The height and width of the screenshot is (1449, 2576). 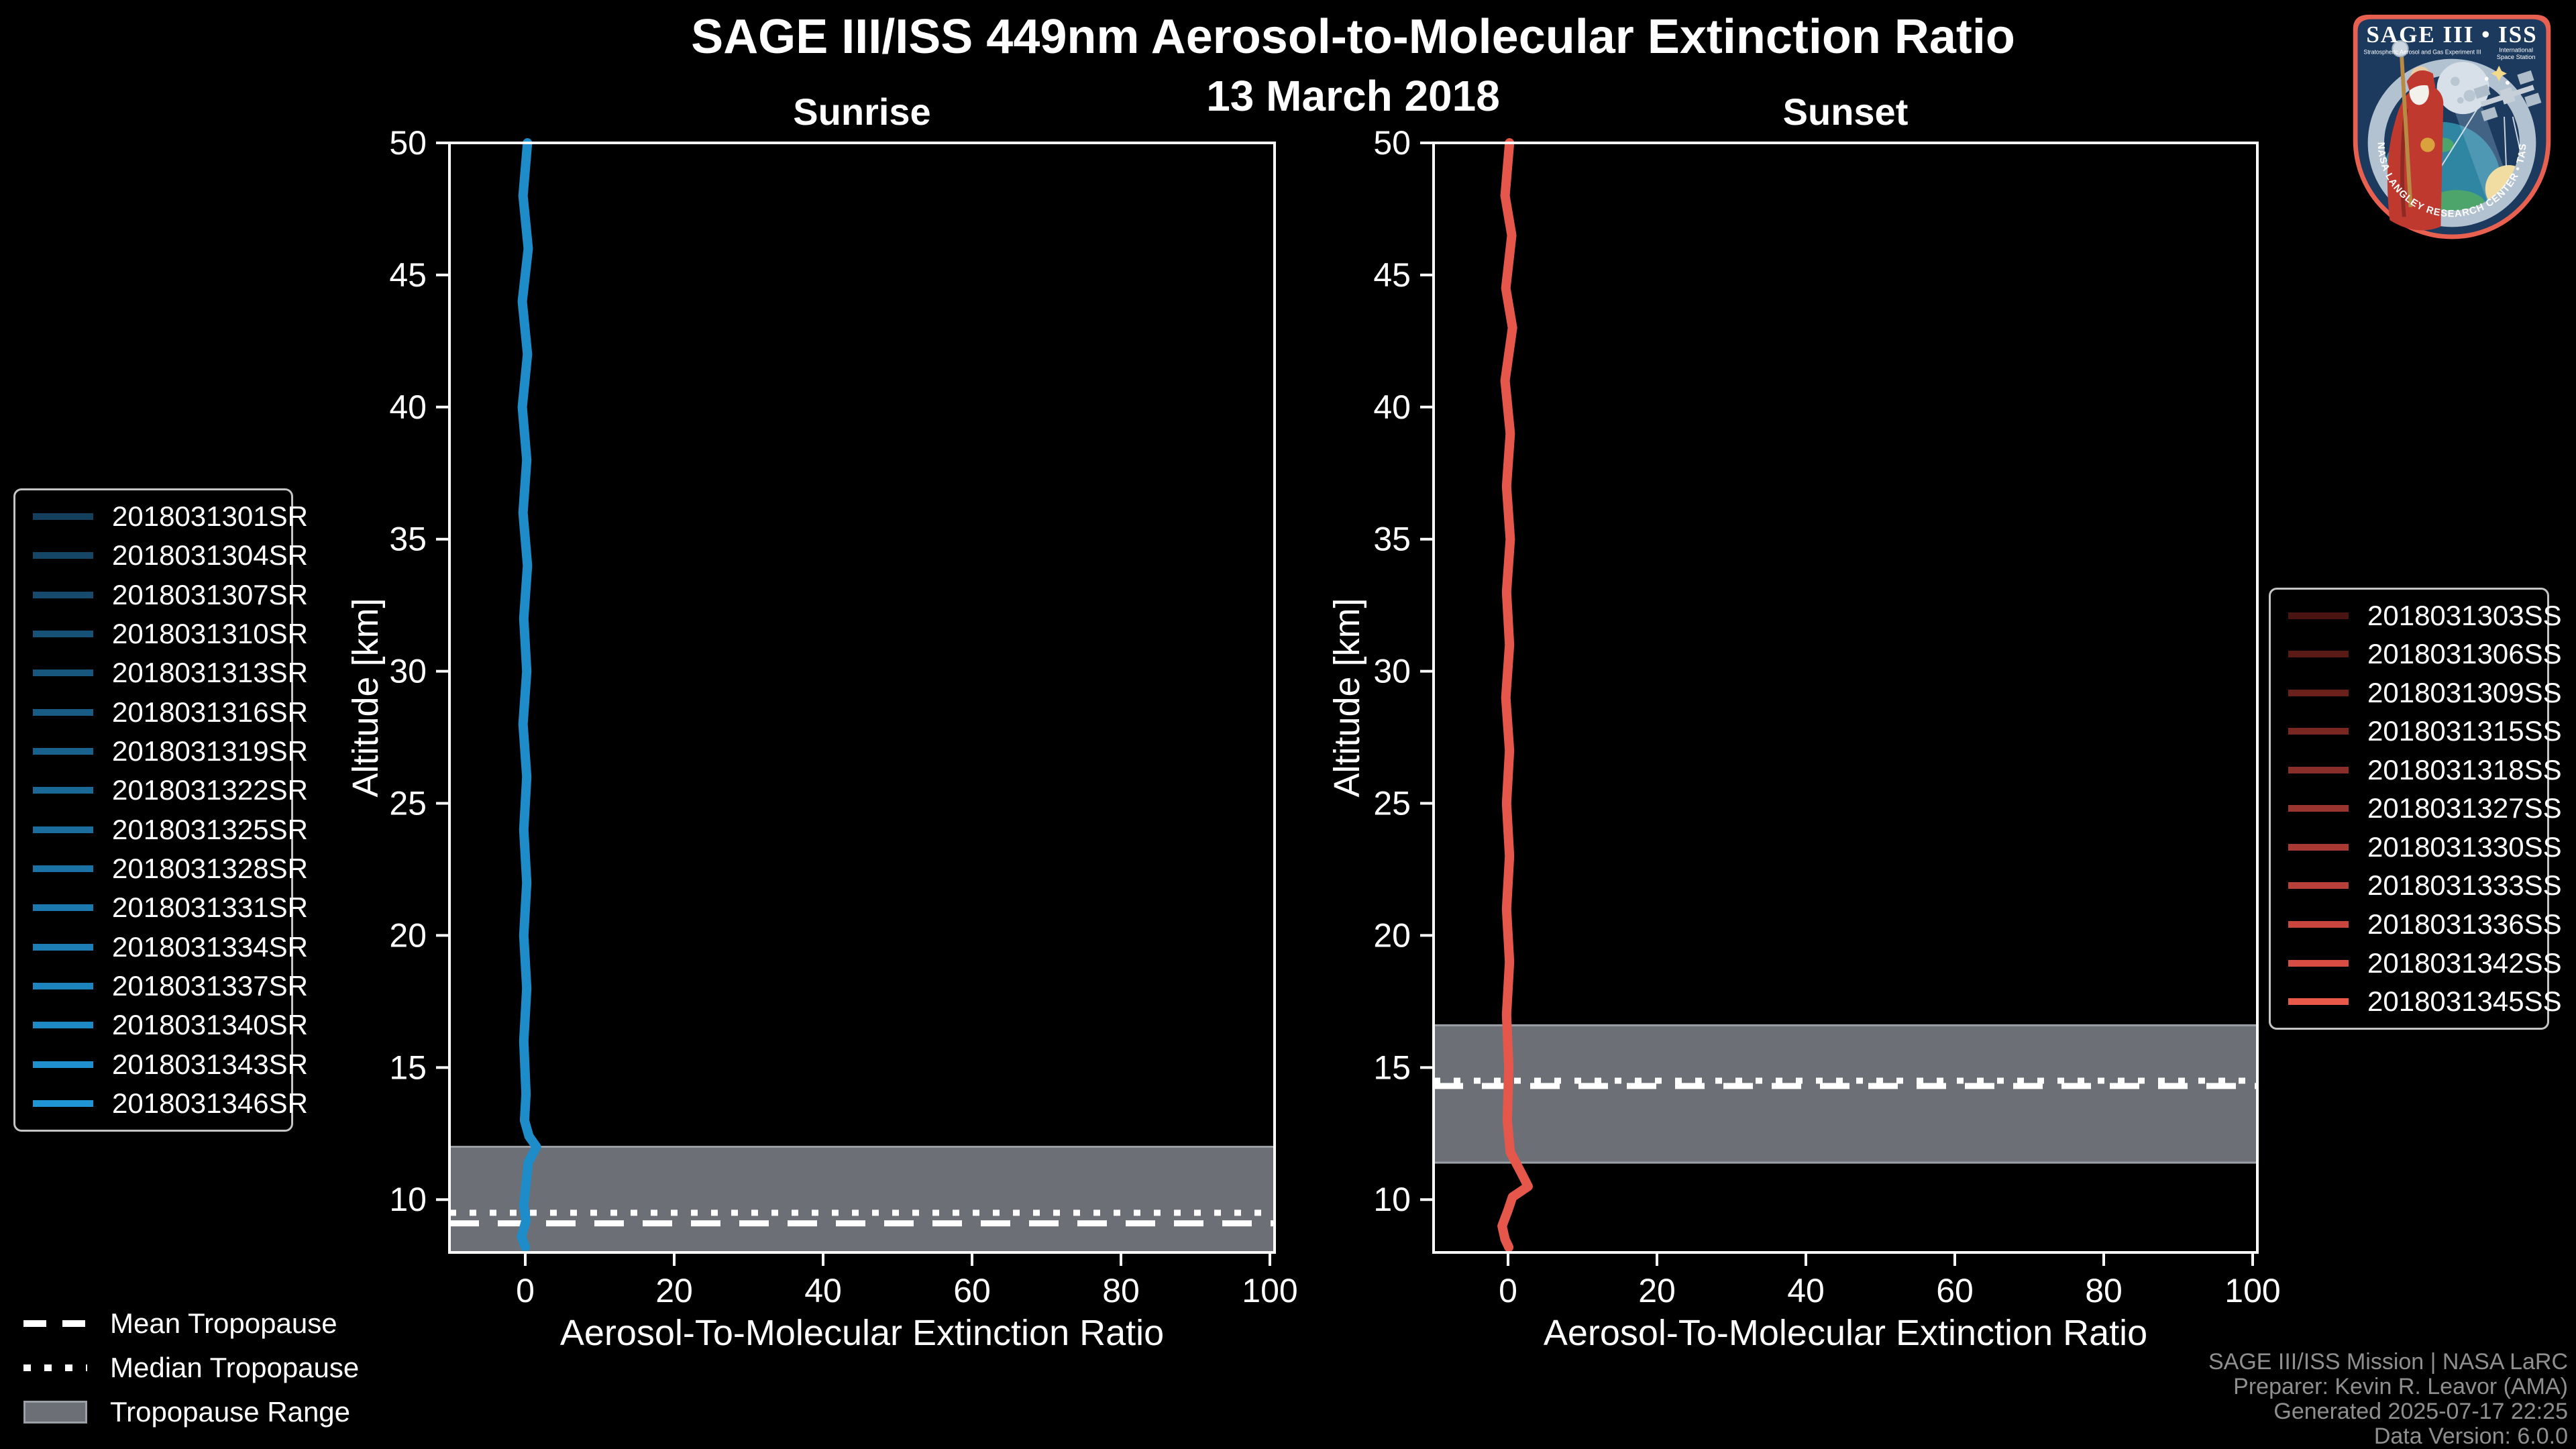 What do you see at coordinates (210, 751) in the screenshot?
I see `legend-item-label: 2018031319SR` at bounding box center [210, 751].